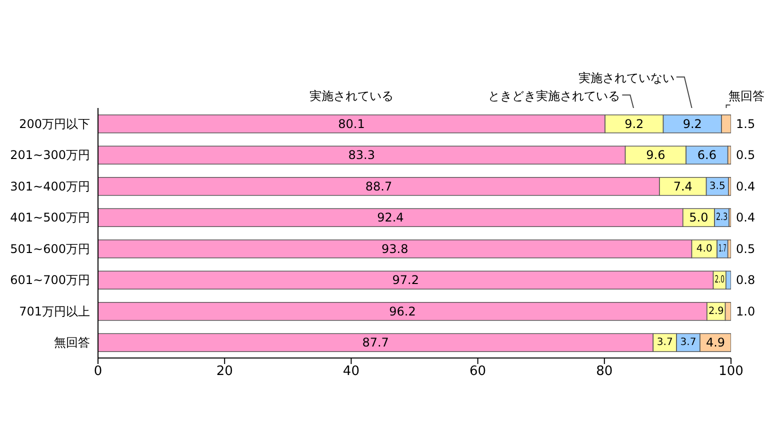  Describe the element at coordinates (98, 372) in the screenshot. I see `x-tick-label: 0` at that location.